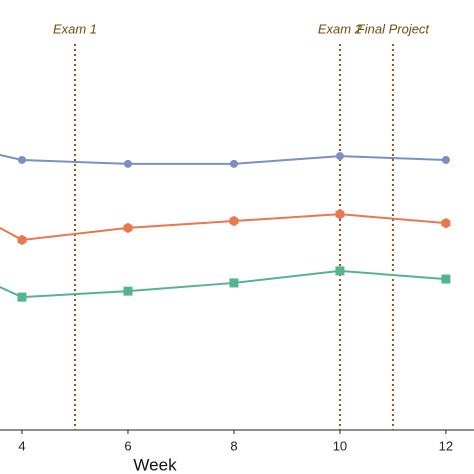 This screenshot has width=474, height=474. Describe the element at coordinates (21, 445) in the screenshot. I see `x-tick-label: 4` at that location.